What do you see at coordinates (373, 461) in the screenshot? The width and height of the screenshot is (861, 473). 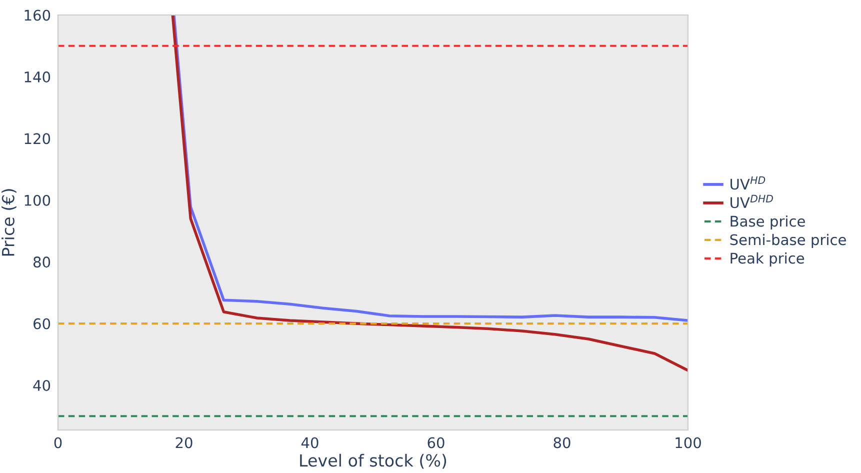 I see `x-axis-title: Level of stock (%)` at bounding box center [373, 461].